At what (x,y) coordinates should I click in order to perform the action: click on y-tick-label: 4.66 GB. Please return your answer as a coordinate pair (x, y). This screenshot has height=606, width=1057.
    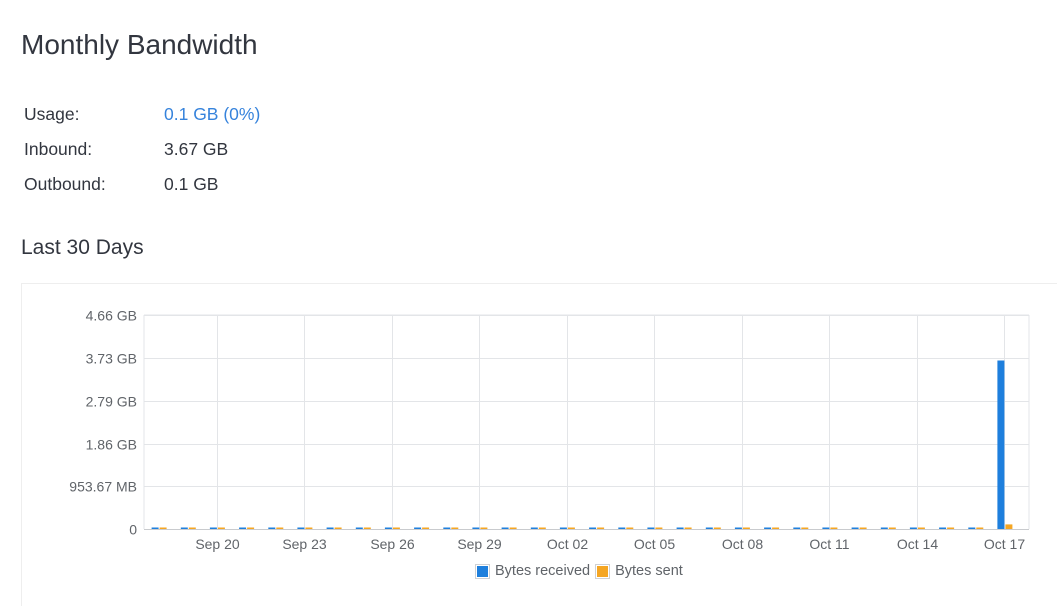
    Looking at the image, I should click on (111, 316).